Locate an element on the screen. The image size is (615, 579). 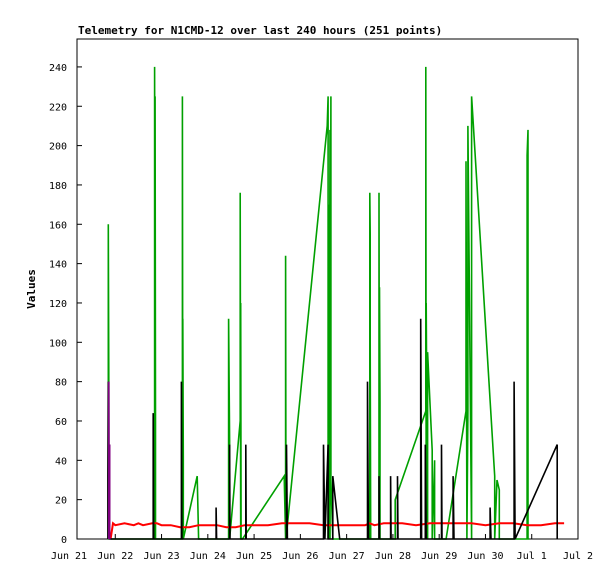
x-tick-label: Jun 30 is located at coordinates (485, 556).